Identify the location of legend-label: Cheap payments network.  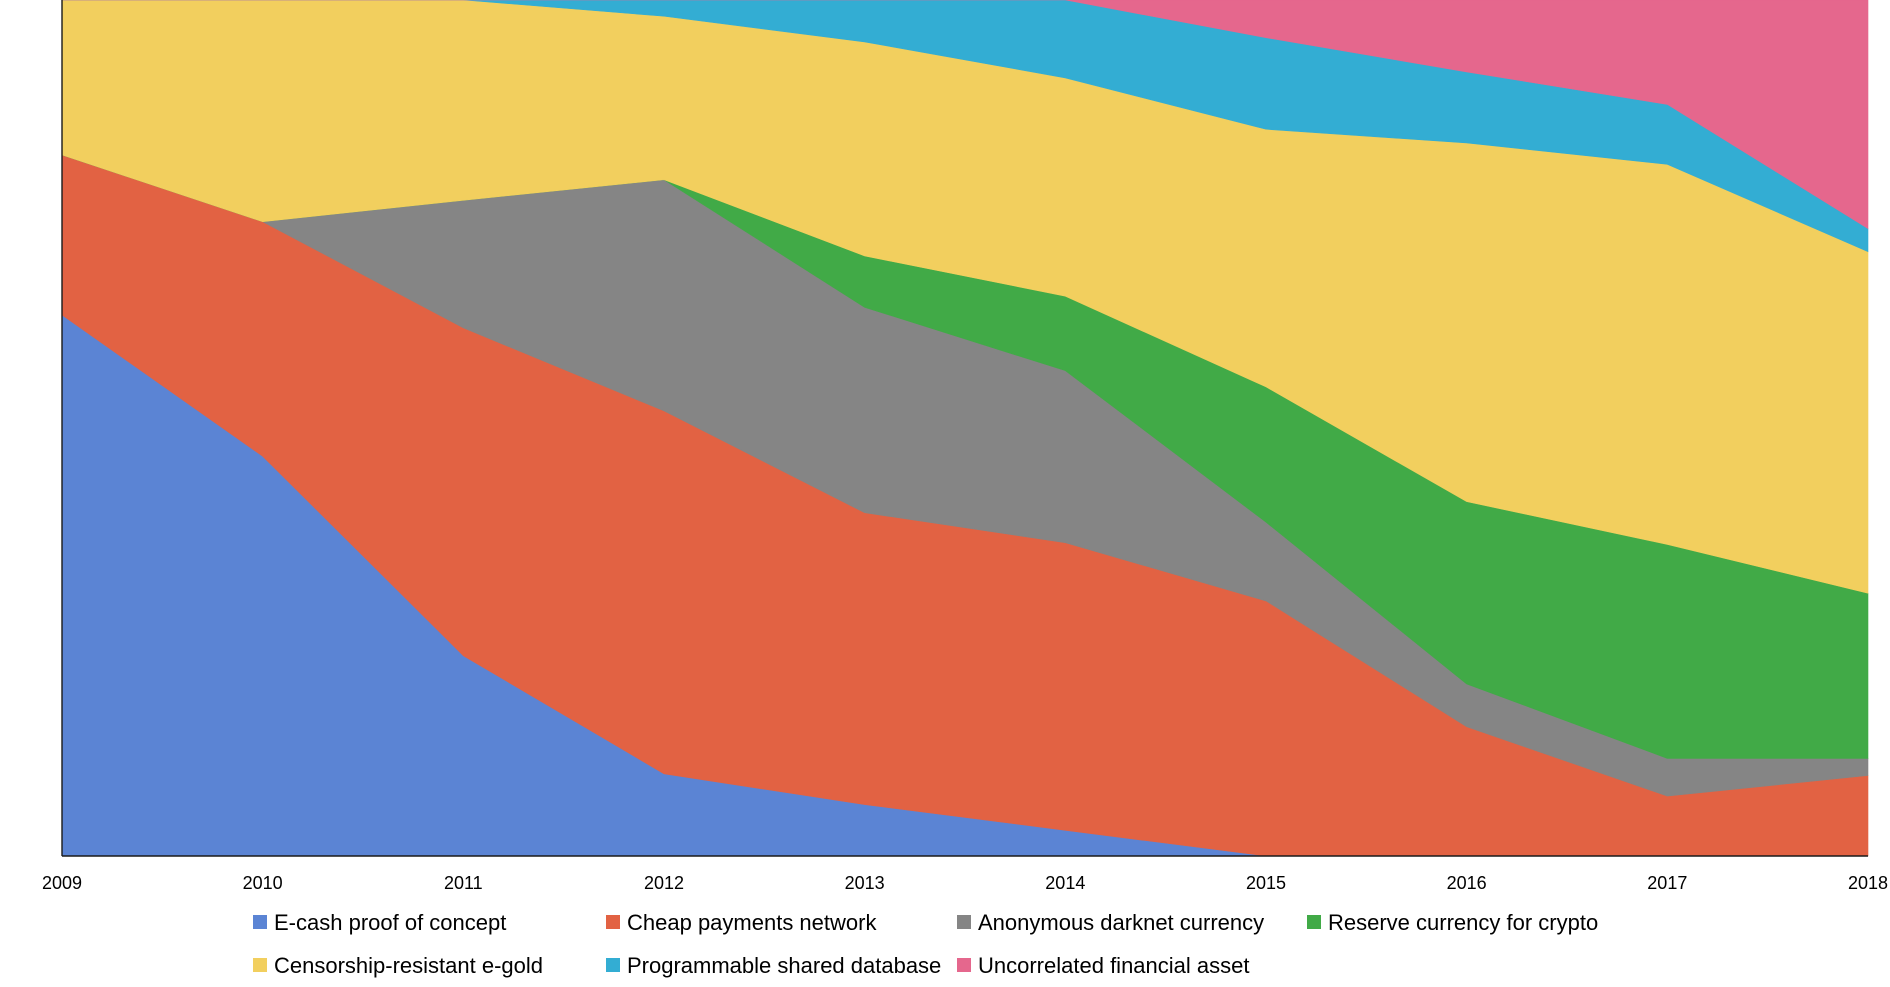
(752, 922).